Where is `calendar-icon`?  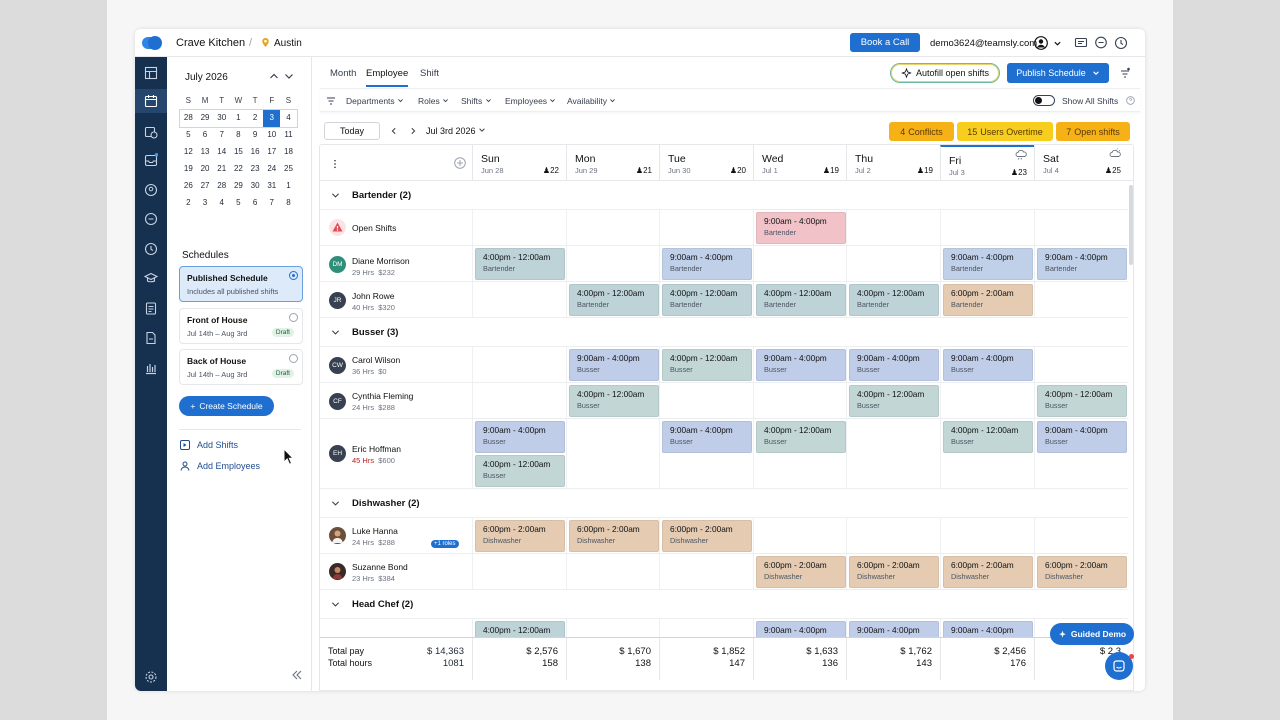 calendar-icon is located at coordinates (151, 101).